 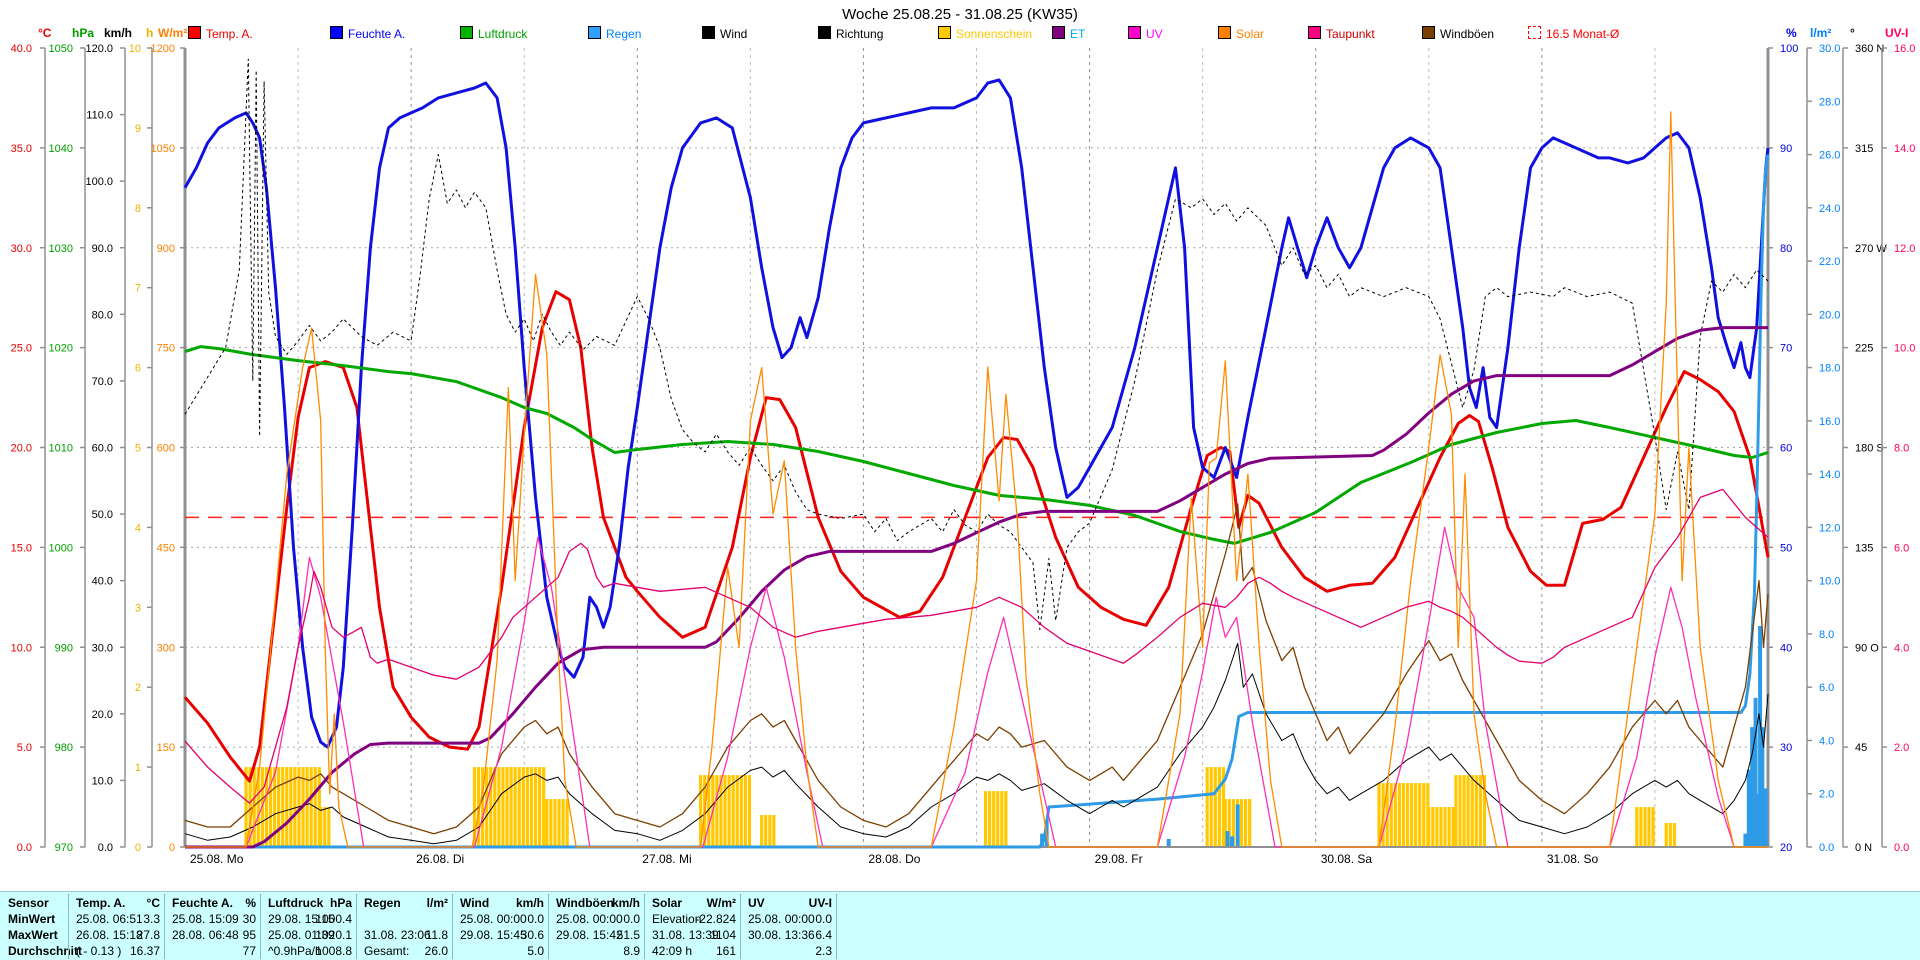 What do you see at coordinates (382, 903) in the screenshot?
I see `table-group-name: Regen` at bounding box center [382, 903].